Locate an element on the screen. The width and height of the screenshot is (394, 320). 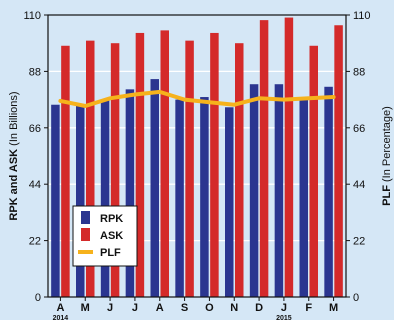
x-tick-label: O is located at coordinates (209, 308).